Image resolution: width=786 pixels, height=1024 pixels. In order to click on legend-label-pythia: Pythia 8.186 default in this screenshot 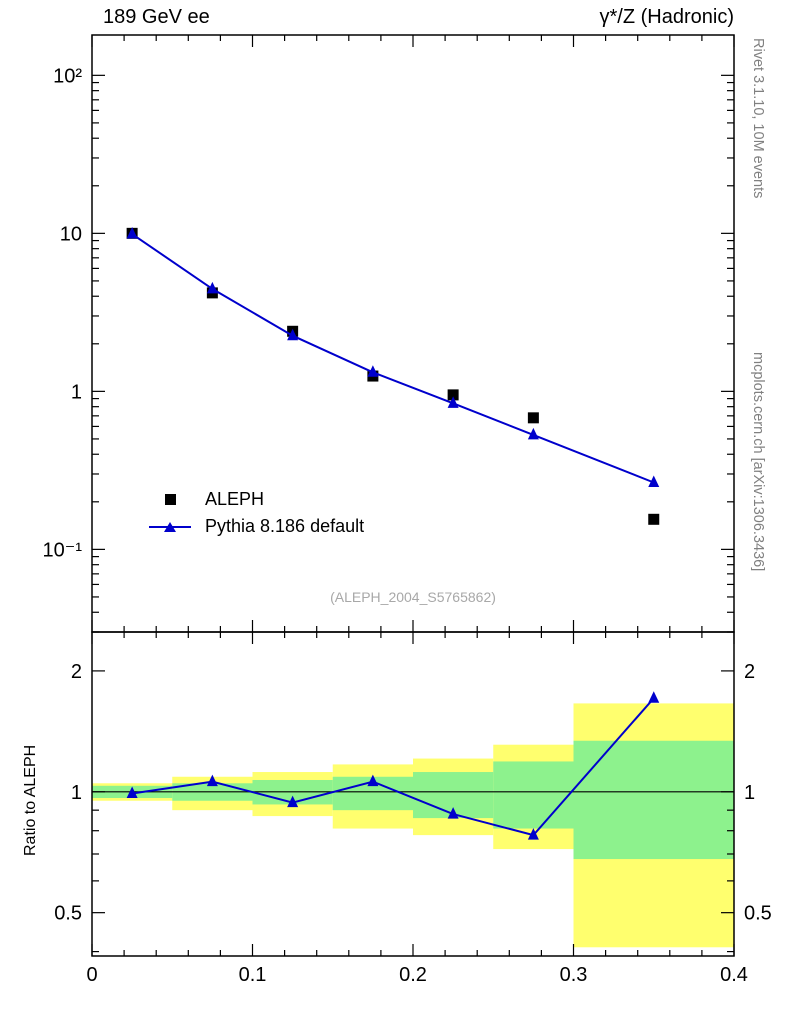, I will do `click(285, 526)`.